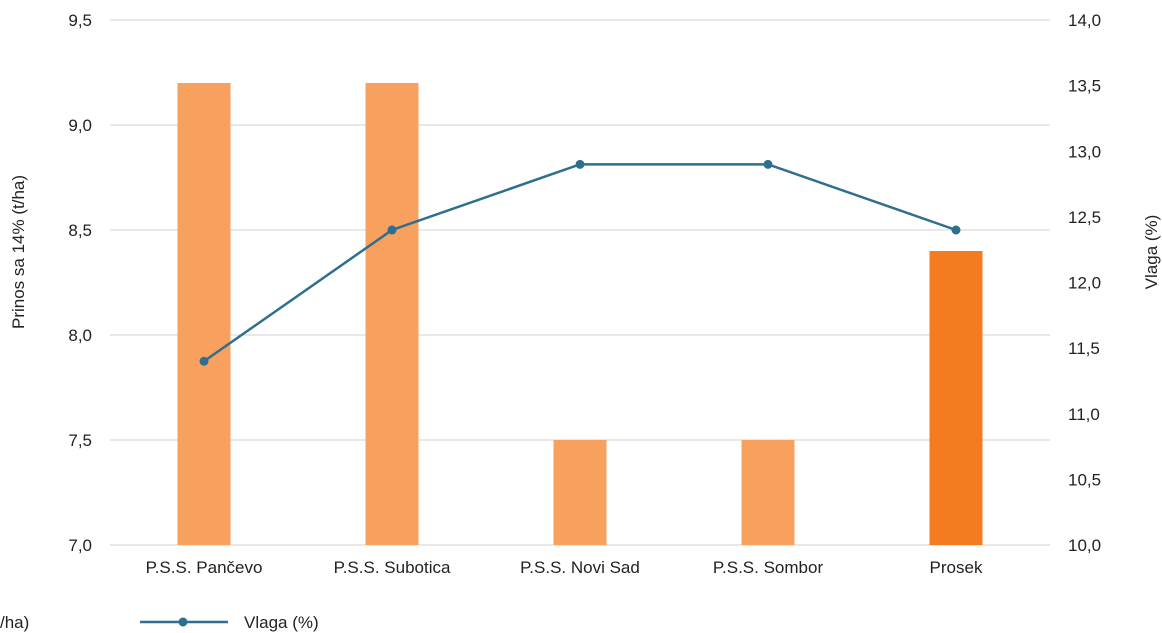 Image resolution: width=1162 pixels, height=633 pixels. Describe the element at coordinates (1084, 151) in the screenshot. I see `right-tick-label: 13,0` at that location.